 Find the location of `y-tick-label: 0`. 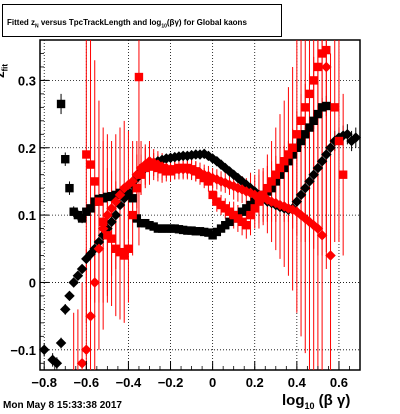

y-tick-label: 0 is located at coordinates (32, 282).